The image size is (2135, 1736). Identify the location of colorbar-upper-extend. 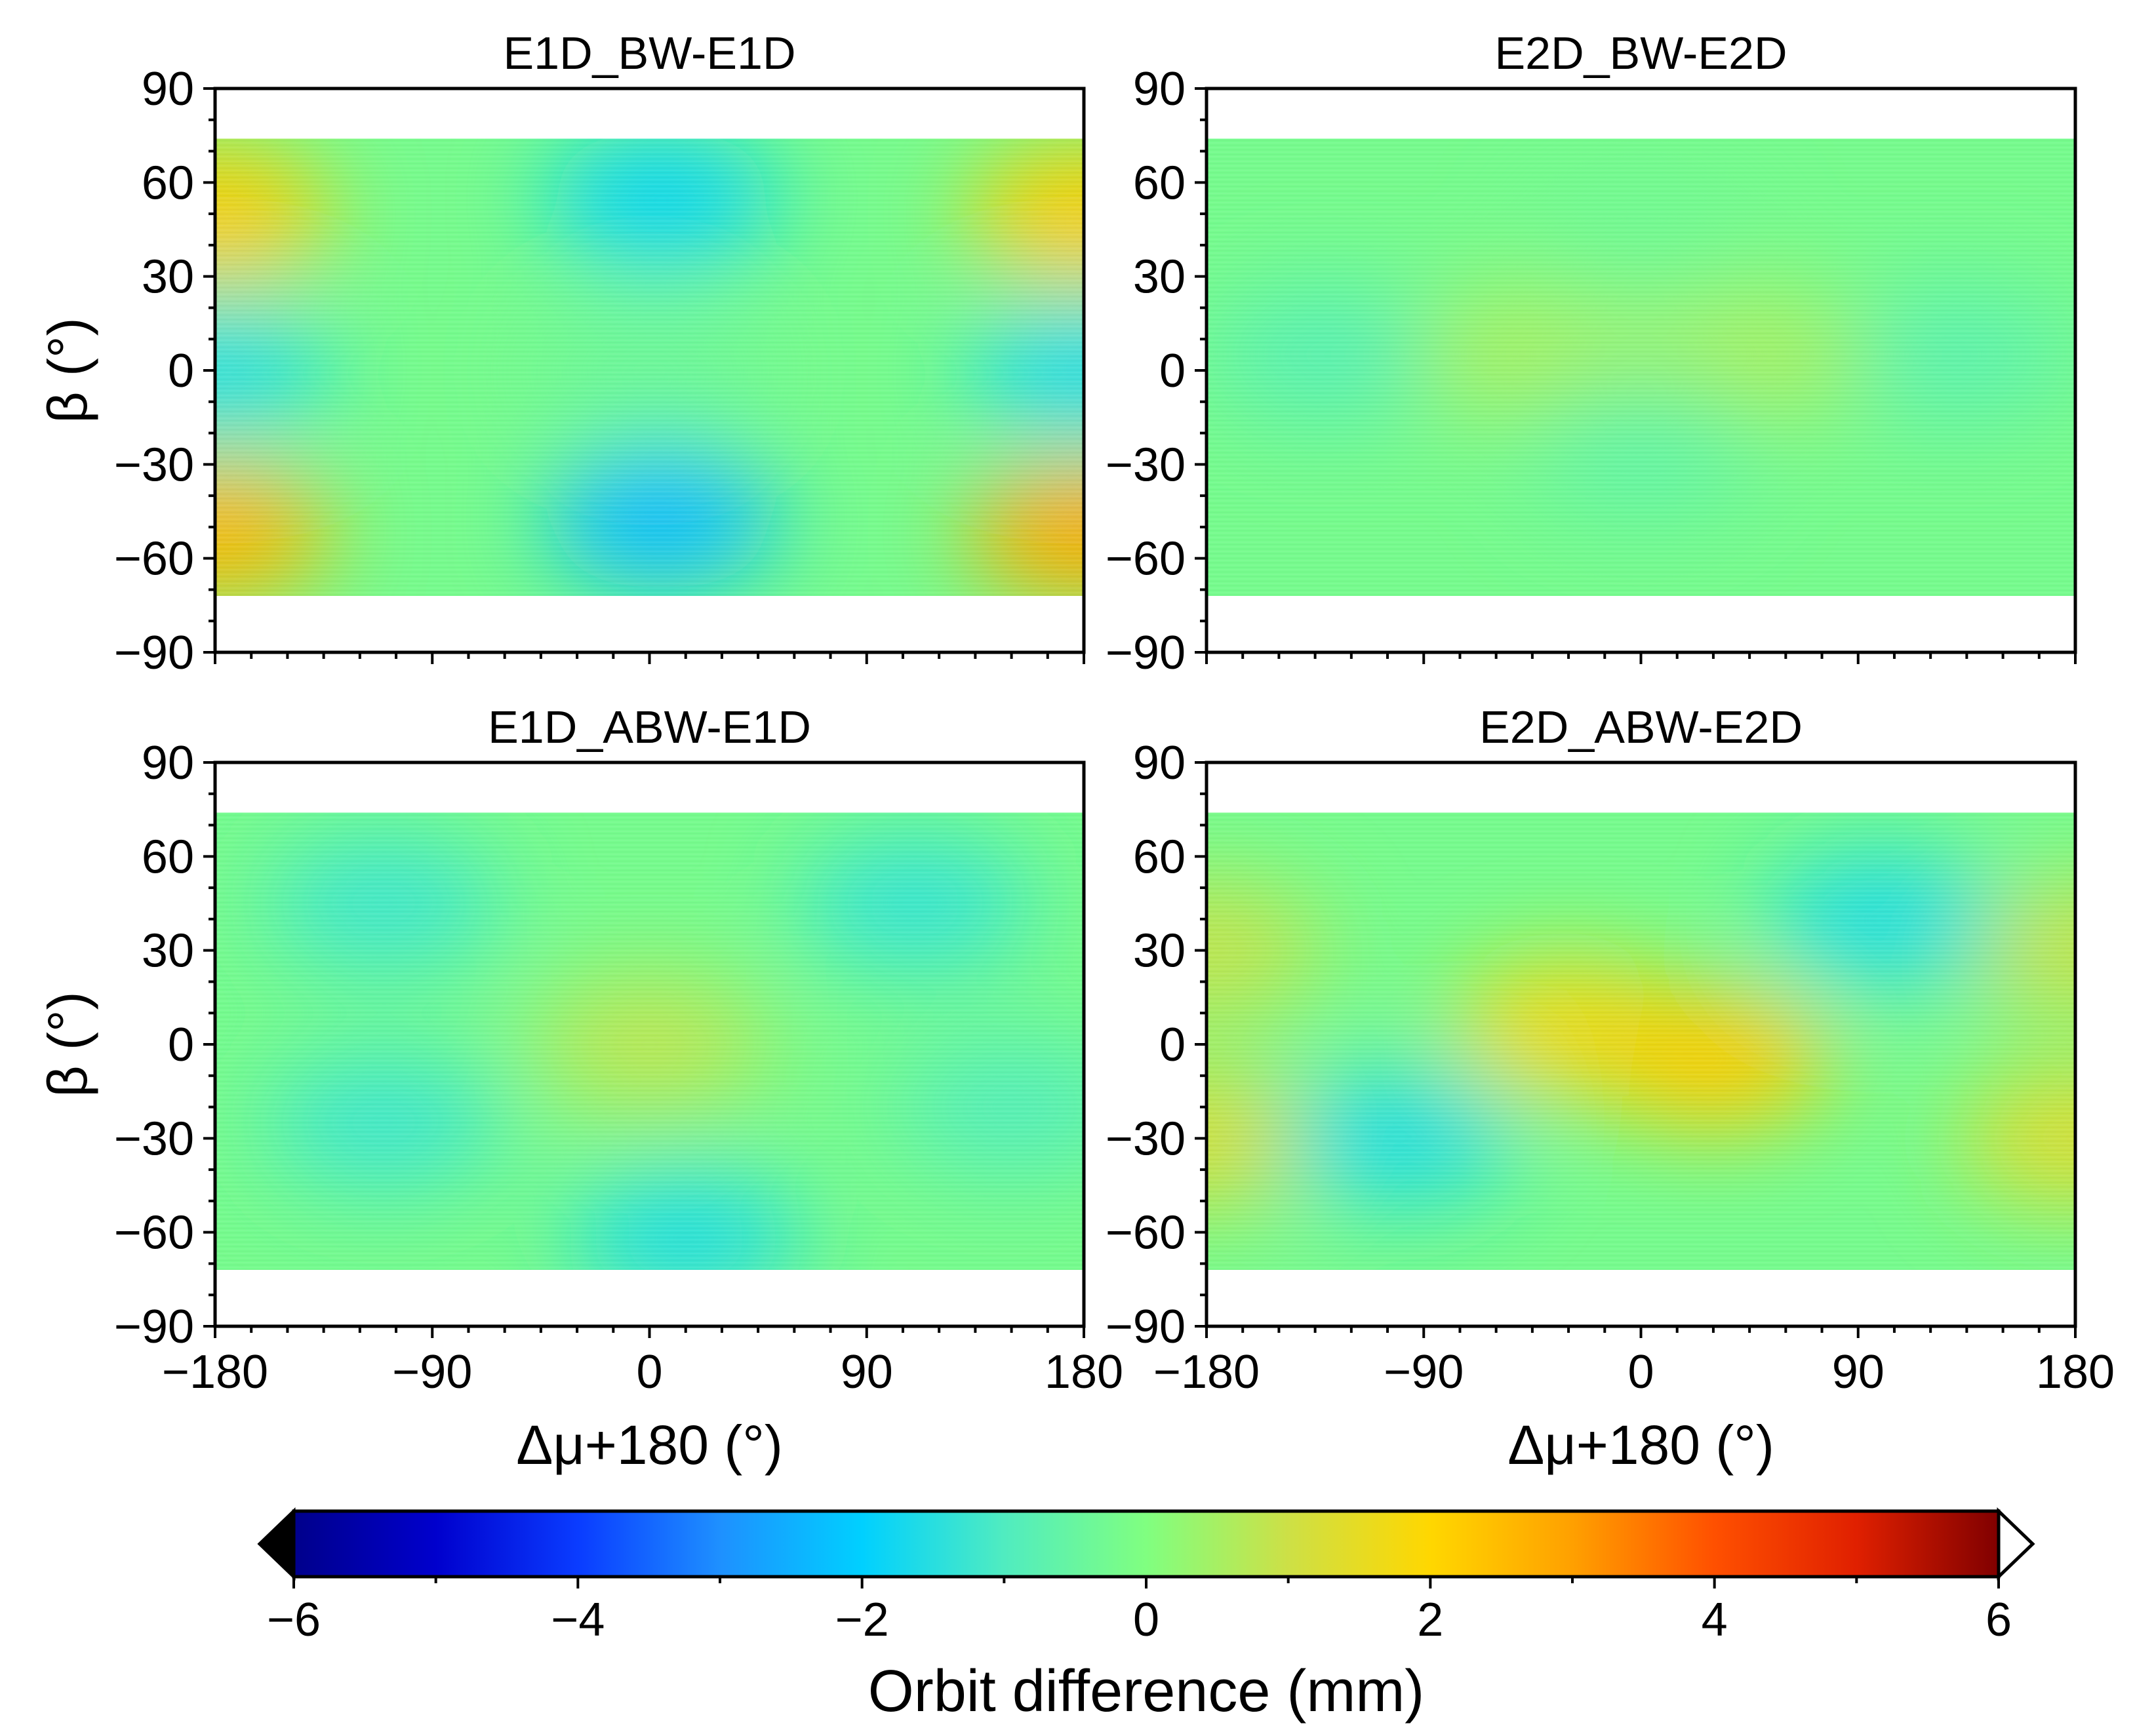
(2016, 1544).